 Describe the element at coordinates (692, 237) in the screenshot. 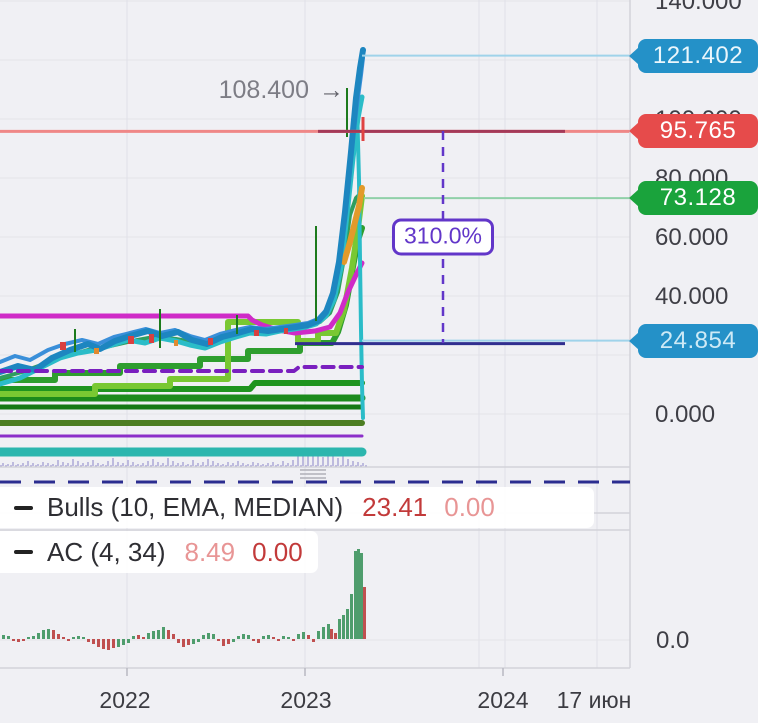

I see `price-tick-label: 60.000` at that location.